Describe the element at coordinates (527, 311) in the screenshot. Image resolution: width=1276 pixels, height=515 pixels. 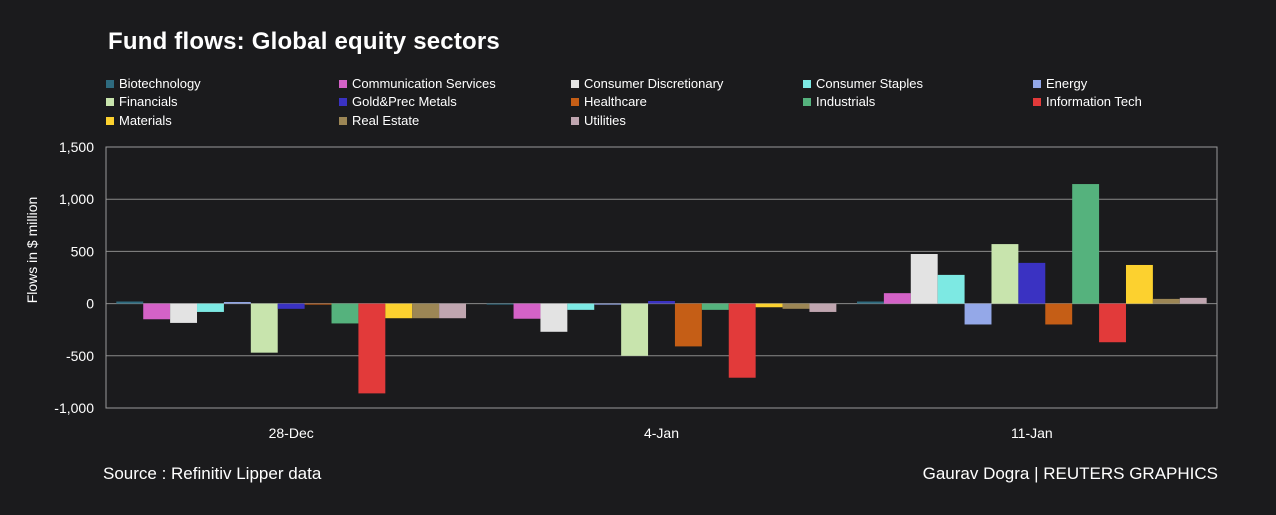
I see `bar-communication-services-4-jan` at that location.